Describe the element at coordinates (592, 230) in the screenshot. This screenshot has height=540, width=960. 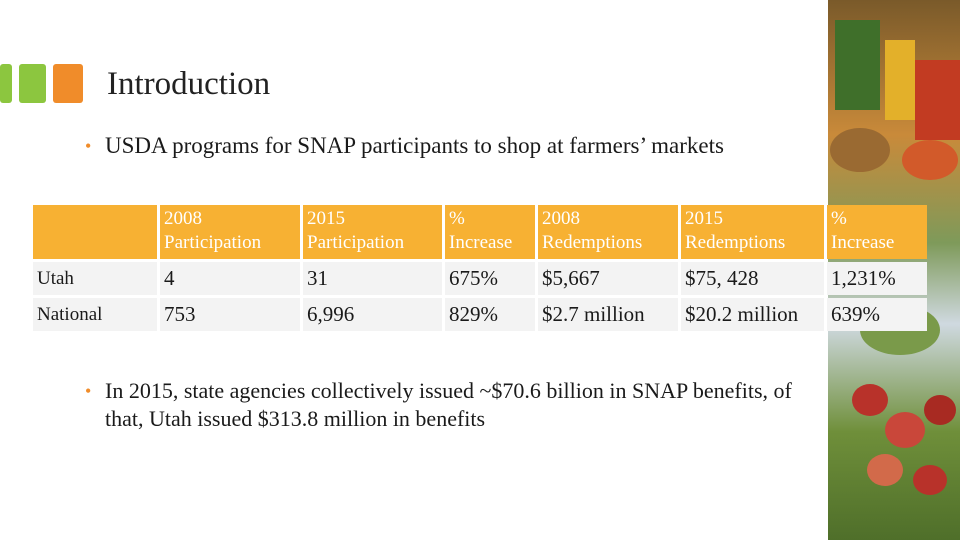
I see `header-text: 2008 Redemptions` at that location.